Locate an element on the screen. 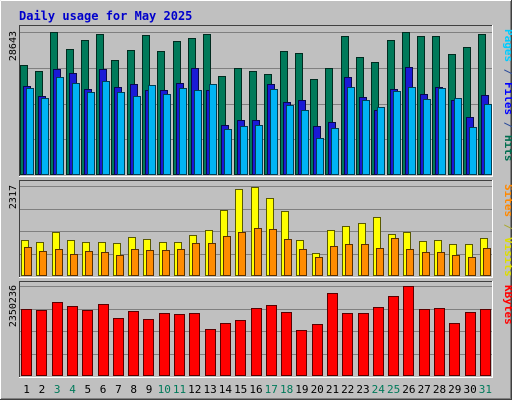  panel-legend-label: KBytes is located at coordinates (507, 305).